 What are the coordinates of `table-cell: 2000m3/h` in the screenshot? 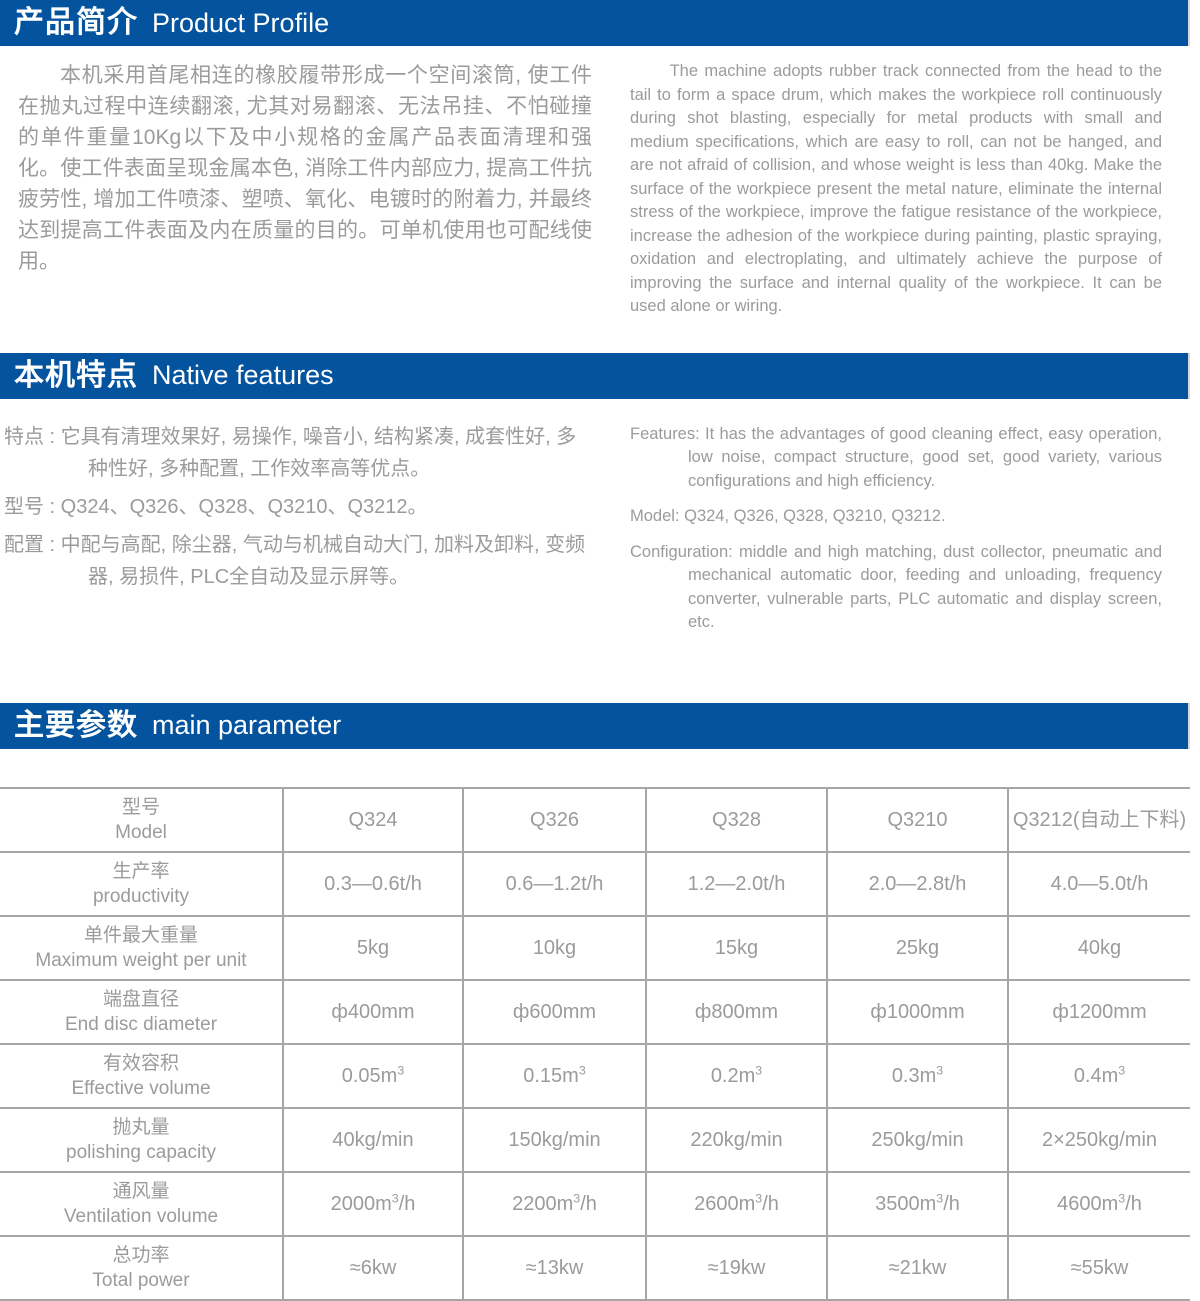 It's located at (373, 1203).